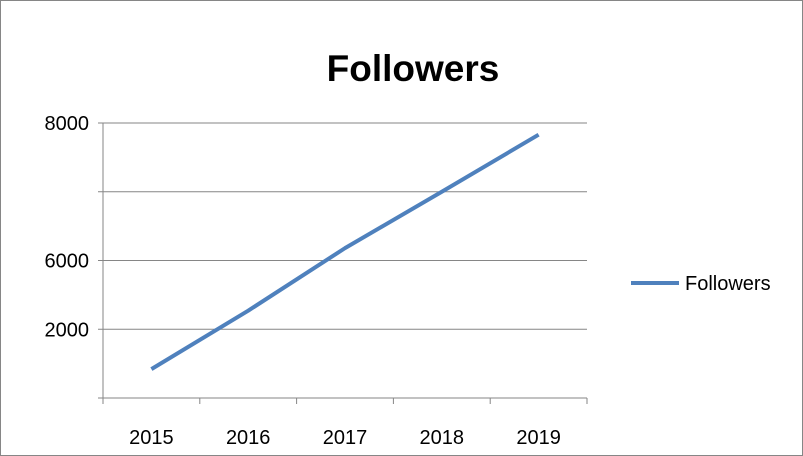 This screenshot has height=456, width=803. Describe the element at coordinates (538, 438) in the screenshot. I see `x-tick-label: 2019` at that location.